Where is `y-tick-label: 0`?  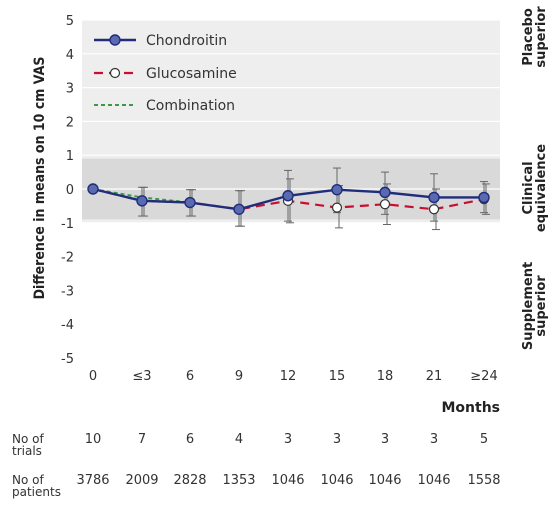 y-tick-label: 0 is located at coordinates (70, 190).